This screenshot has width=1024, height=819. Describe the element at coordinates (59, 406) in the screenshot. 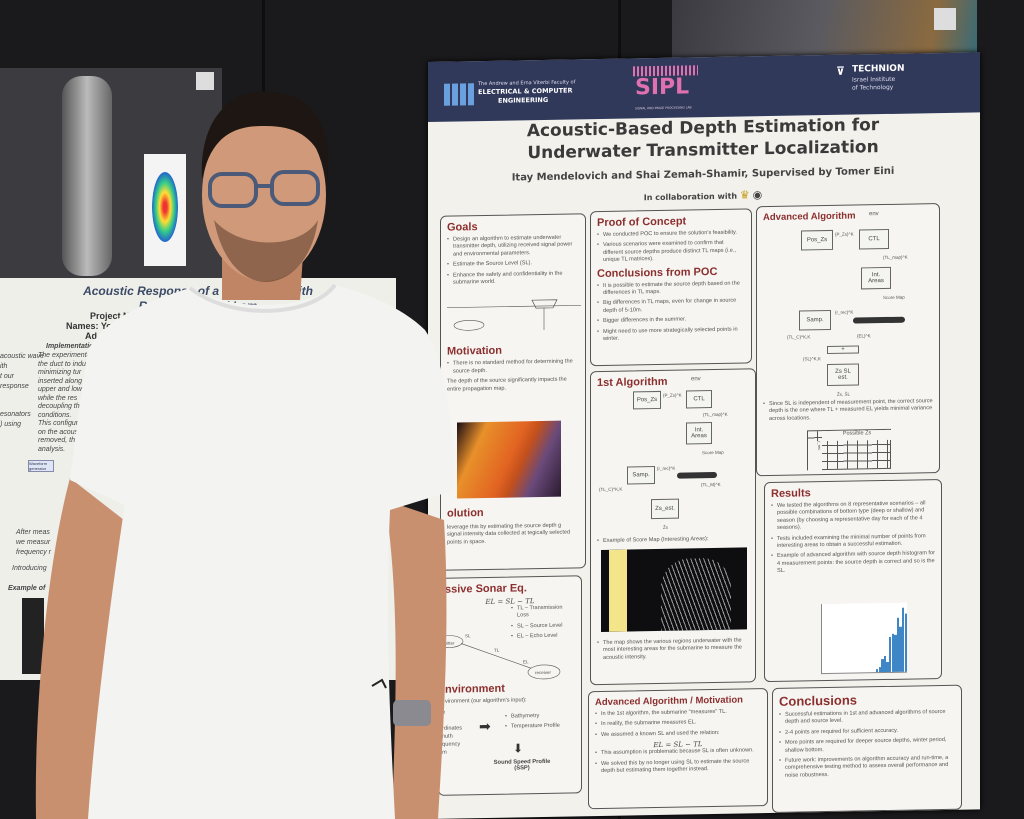

I see `text-line: decoupling th` at that location.